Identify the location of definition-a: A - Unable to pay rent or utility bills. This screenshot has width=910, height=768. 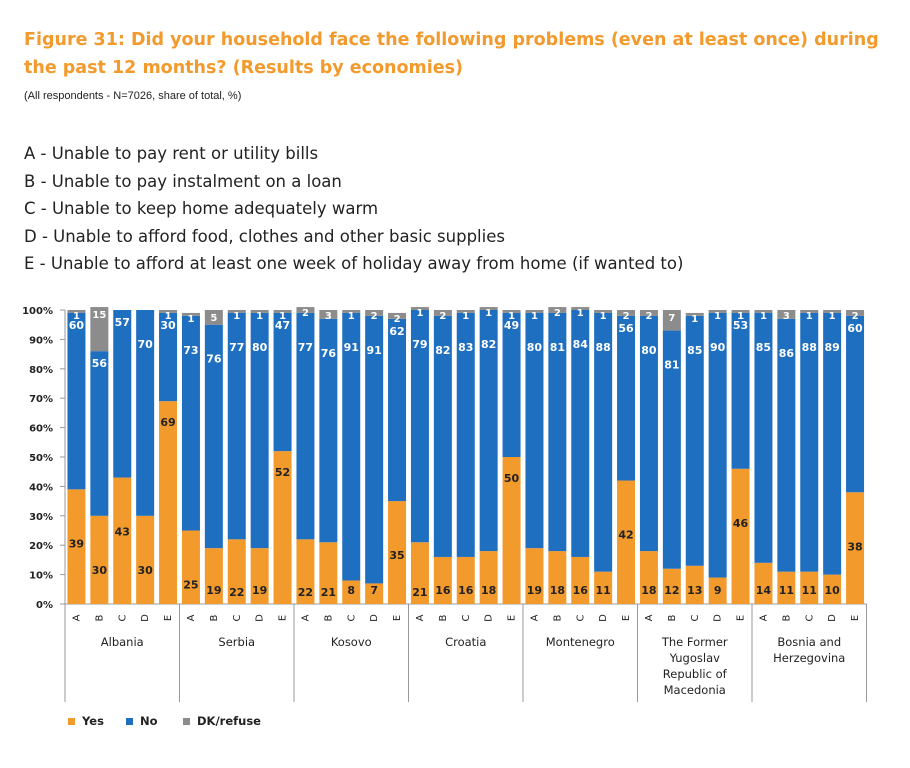
(171, 153).